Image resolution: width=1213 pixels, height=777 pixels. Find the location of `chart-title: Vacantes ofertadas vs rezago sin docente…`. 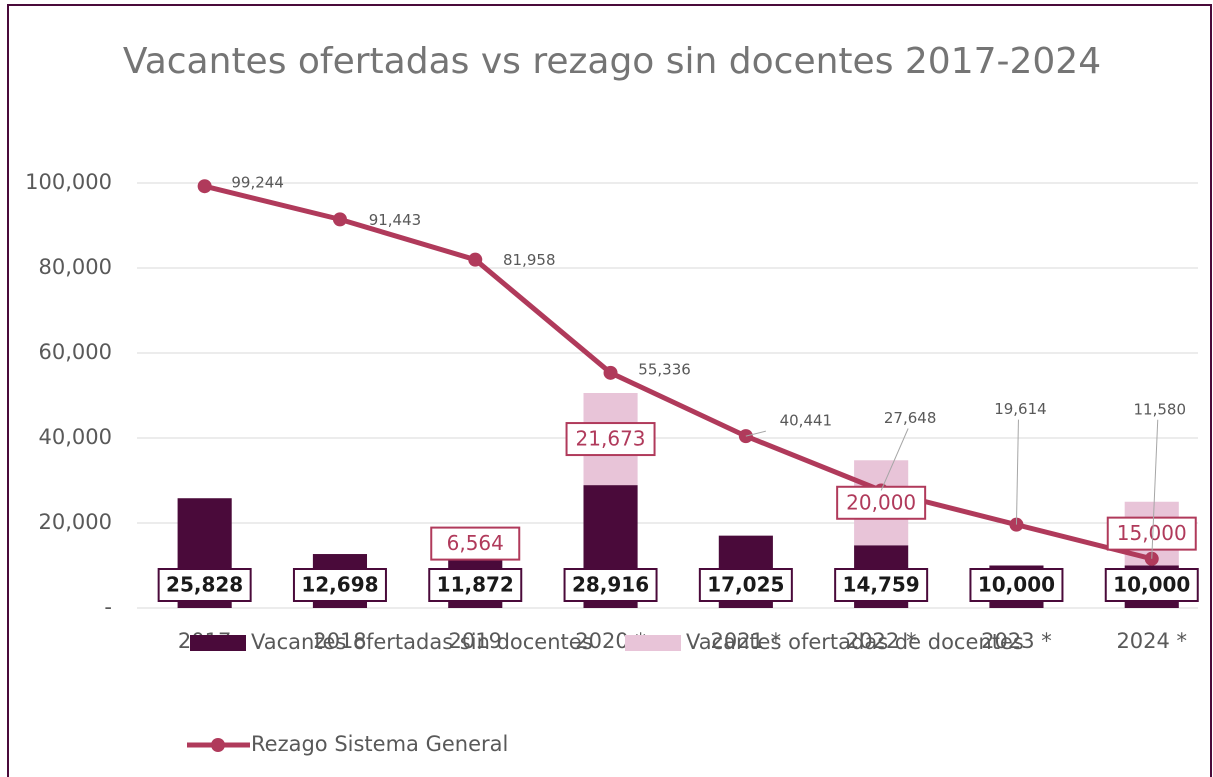

chart-title: Vacantes ofertadas vs rezago sin docente… is located at coordinates (612, 61).